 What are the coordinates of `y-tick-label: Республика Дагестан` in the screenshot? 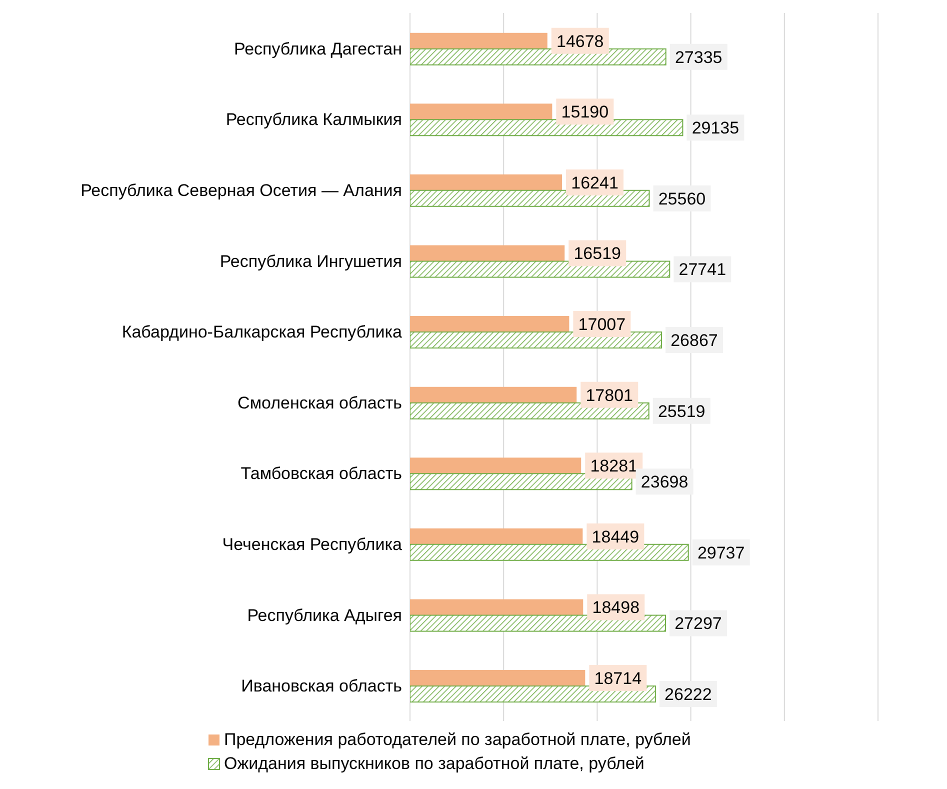 It's located at (318, 48).